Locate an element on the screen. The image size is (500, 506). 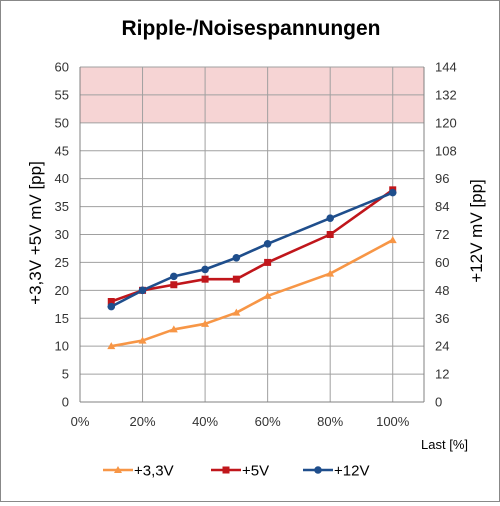
legend-item: +3,3V is located at coordinates (138, 471).